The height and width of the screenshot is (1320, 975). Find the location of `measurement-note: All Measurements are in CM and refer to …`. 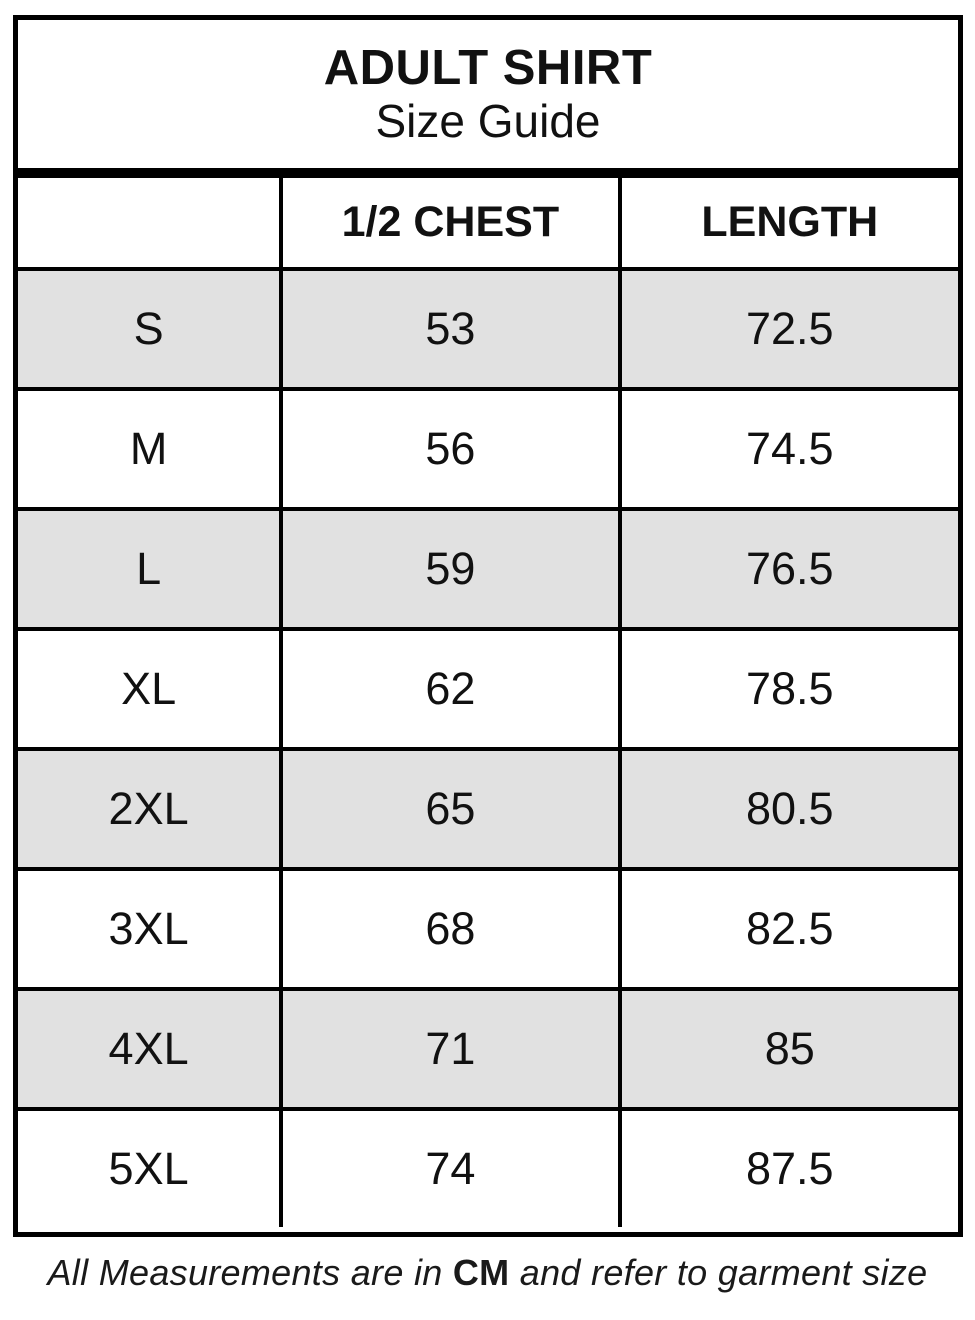

measurement-note: All Measurements are in CM and refer to … is located at coordinates (487, 1273).